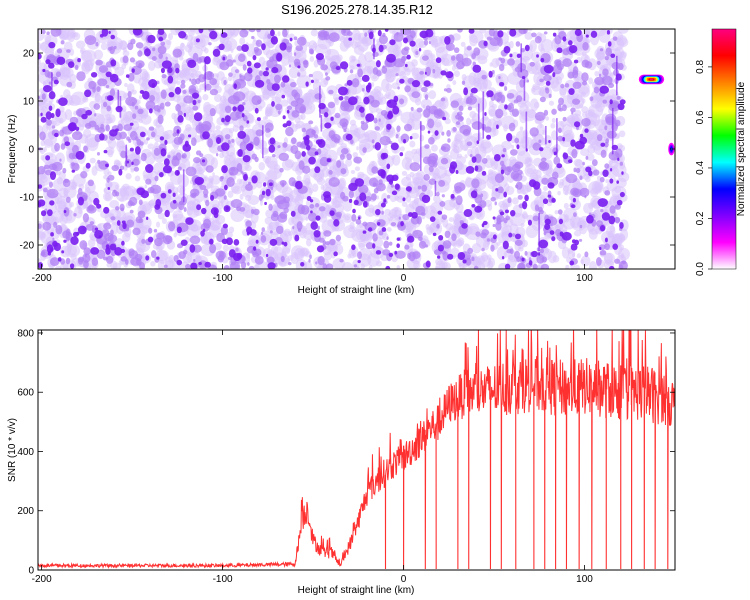  Describe the element at coordinates (356, 290) in the screenshot. I see `spectrogram-x-axis-title: Height of straight line (km)` at that location.